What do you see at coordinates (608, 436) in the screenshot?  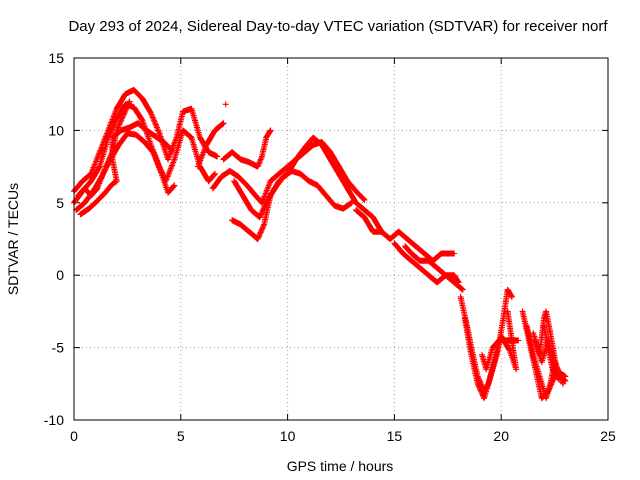 I see `x-tick-label: 25` at bounding box center [608, 436].